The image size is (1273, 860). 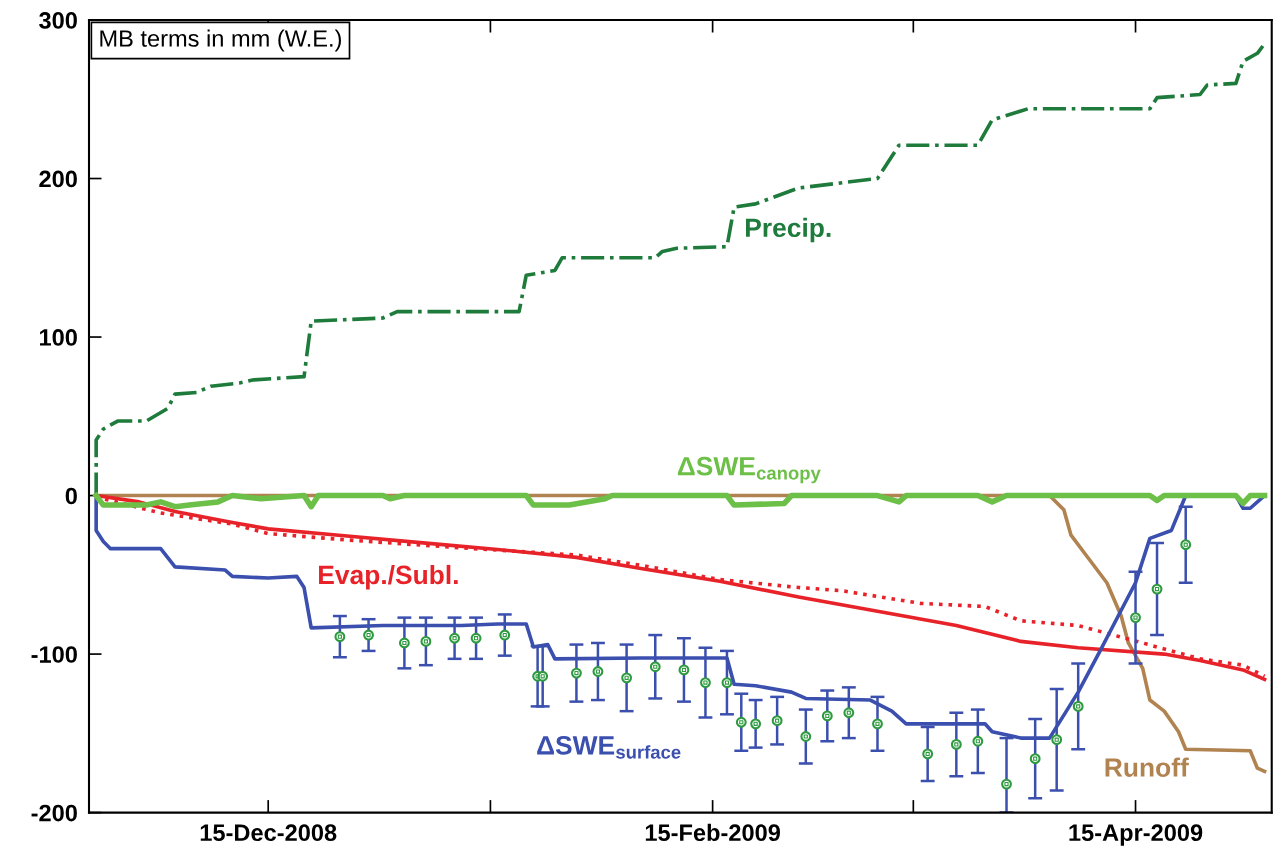 I want to click on y-tick-label: 300, so click(x=58, y=20).